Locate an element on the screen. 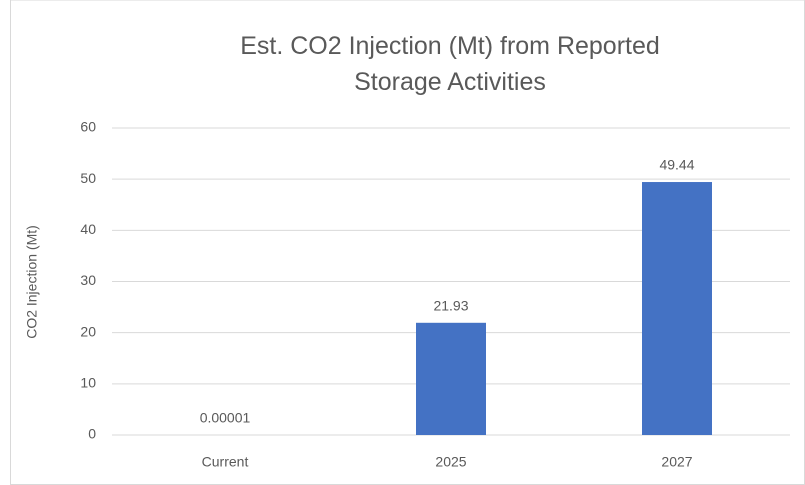 The image size is (805, 485). y-tick-label: 60 is located at coordinates (88, 127).